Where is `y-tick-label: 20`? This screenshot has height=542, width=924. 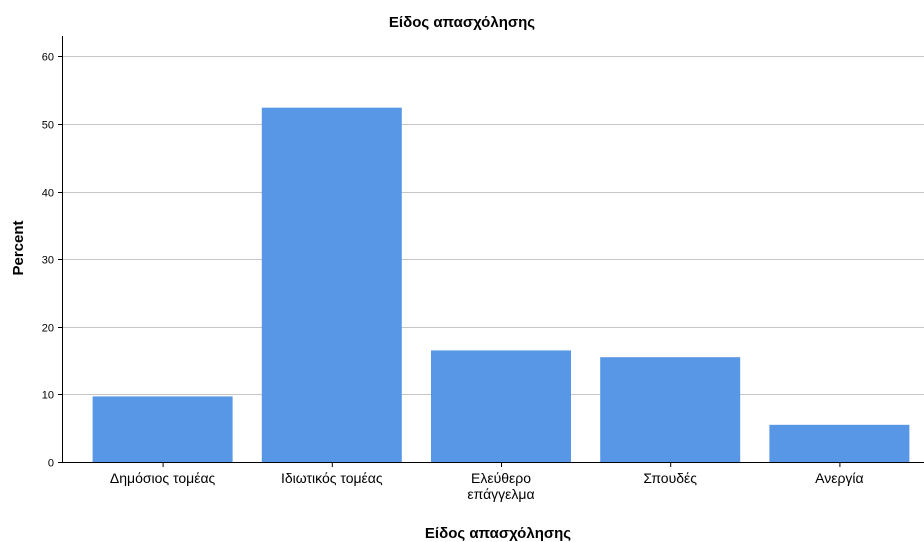 y-tick-label: 20 is located at coordinates (48, 329).